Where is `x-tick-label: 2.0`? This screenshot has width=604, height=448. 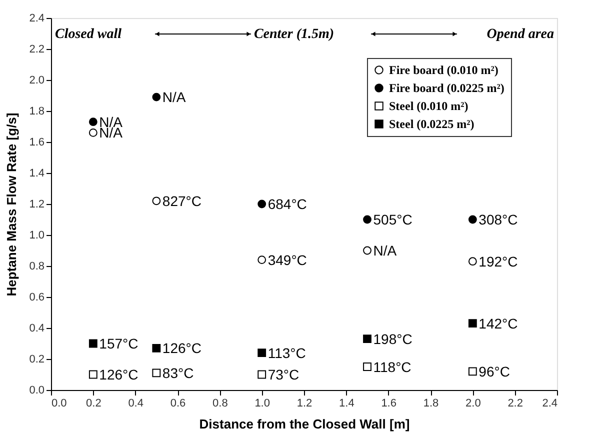 x-tick-label: 2.0 is located at coordinates (473, 404).